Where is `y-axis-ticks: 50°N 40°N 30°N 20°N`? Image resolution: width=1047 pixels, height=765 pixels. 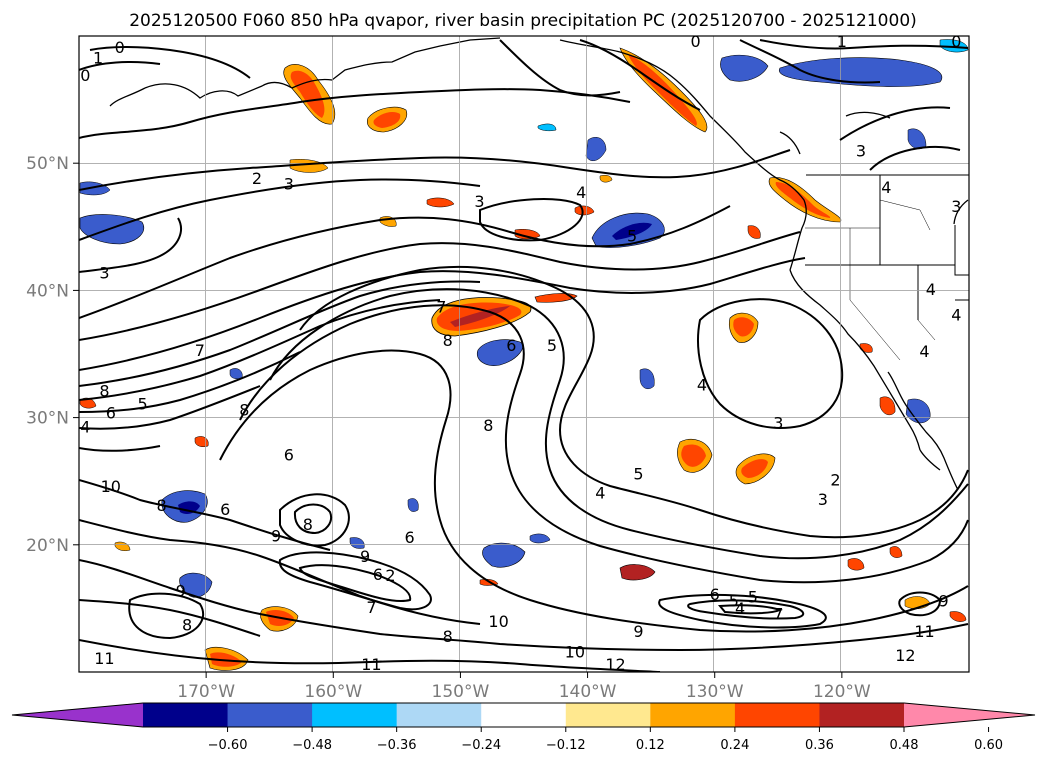
y-axis-ticks: 50°N 40°N 30°N 20°N is located at coordinates (52, 355).